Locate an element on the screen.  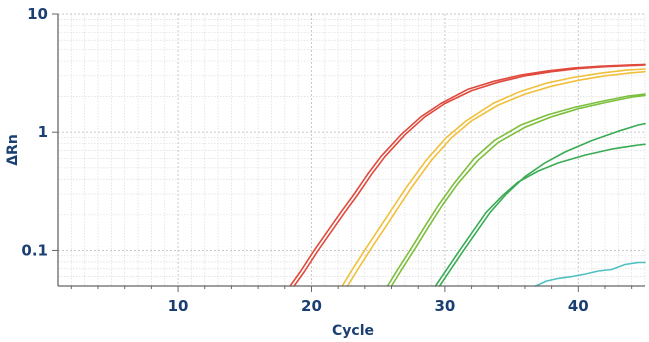
y-tick-label: 1 is located at coordinates (43, 132).